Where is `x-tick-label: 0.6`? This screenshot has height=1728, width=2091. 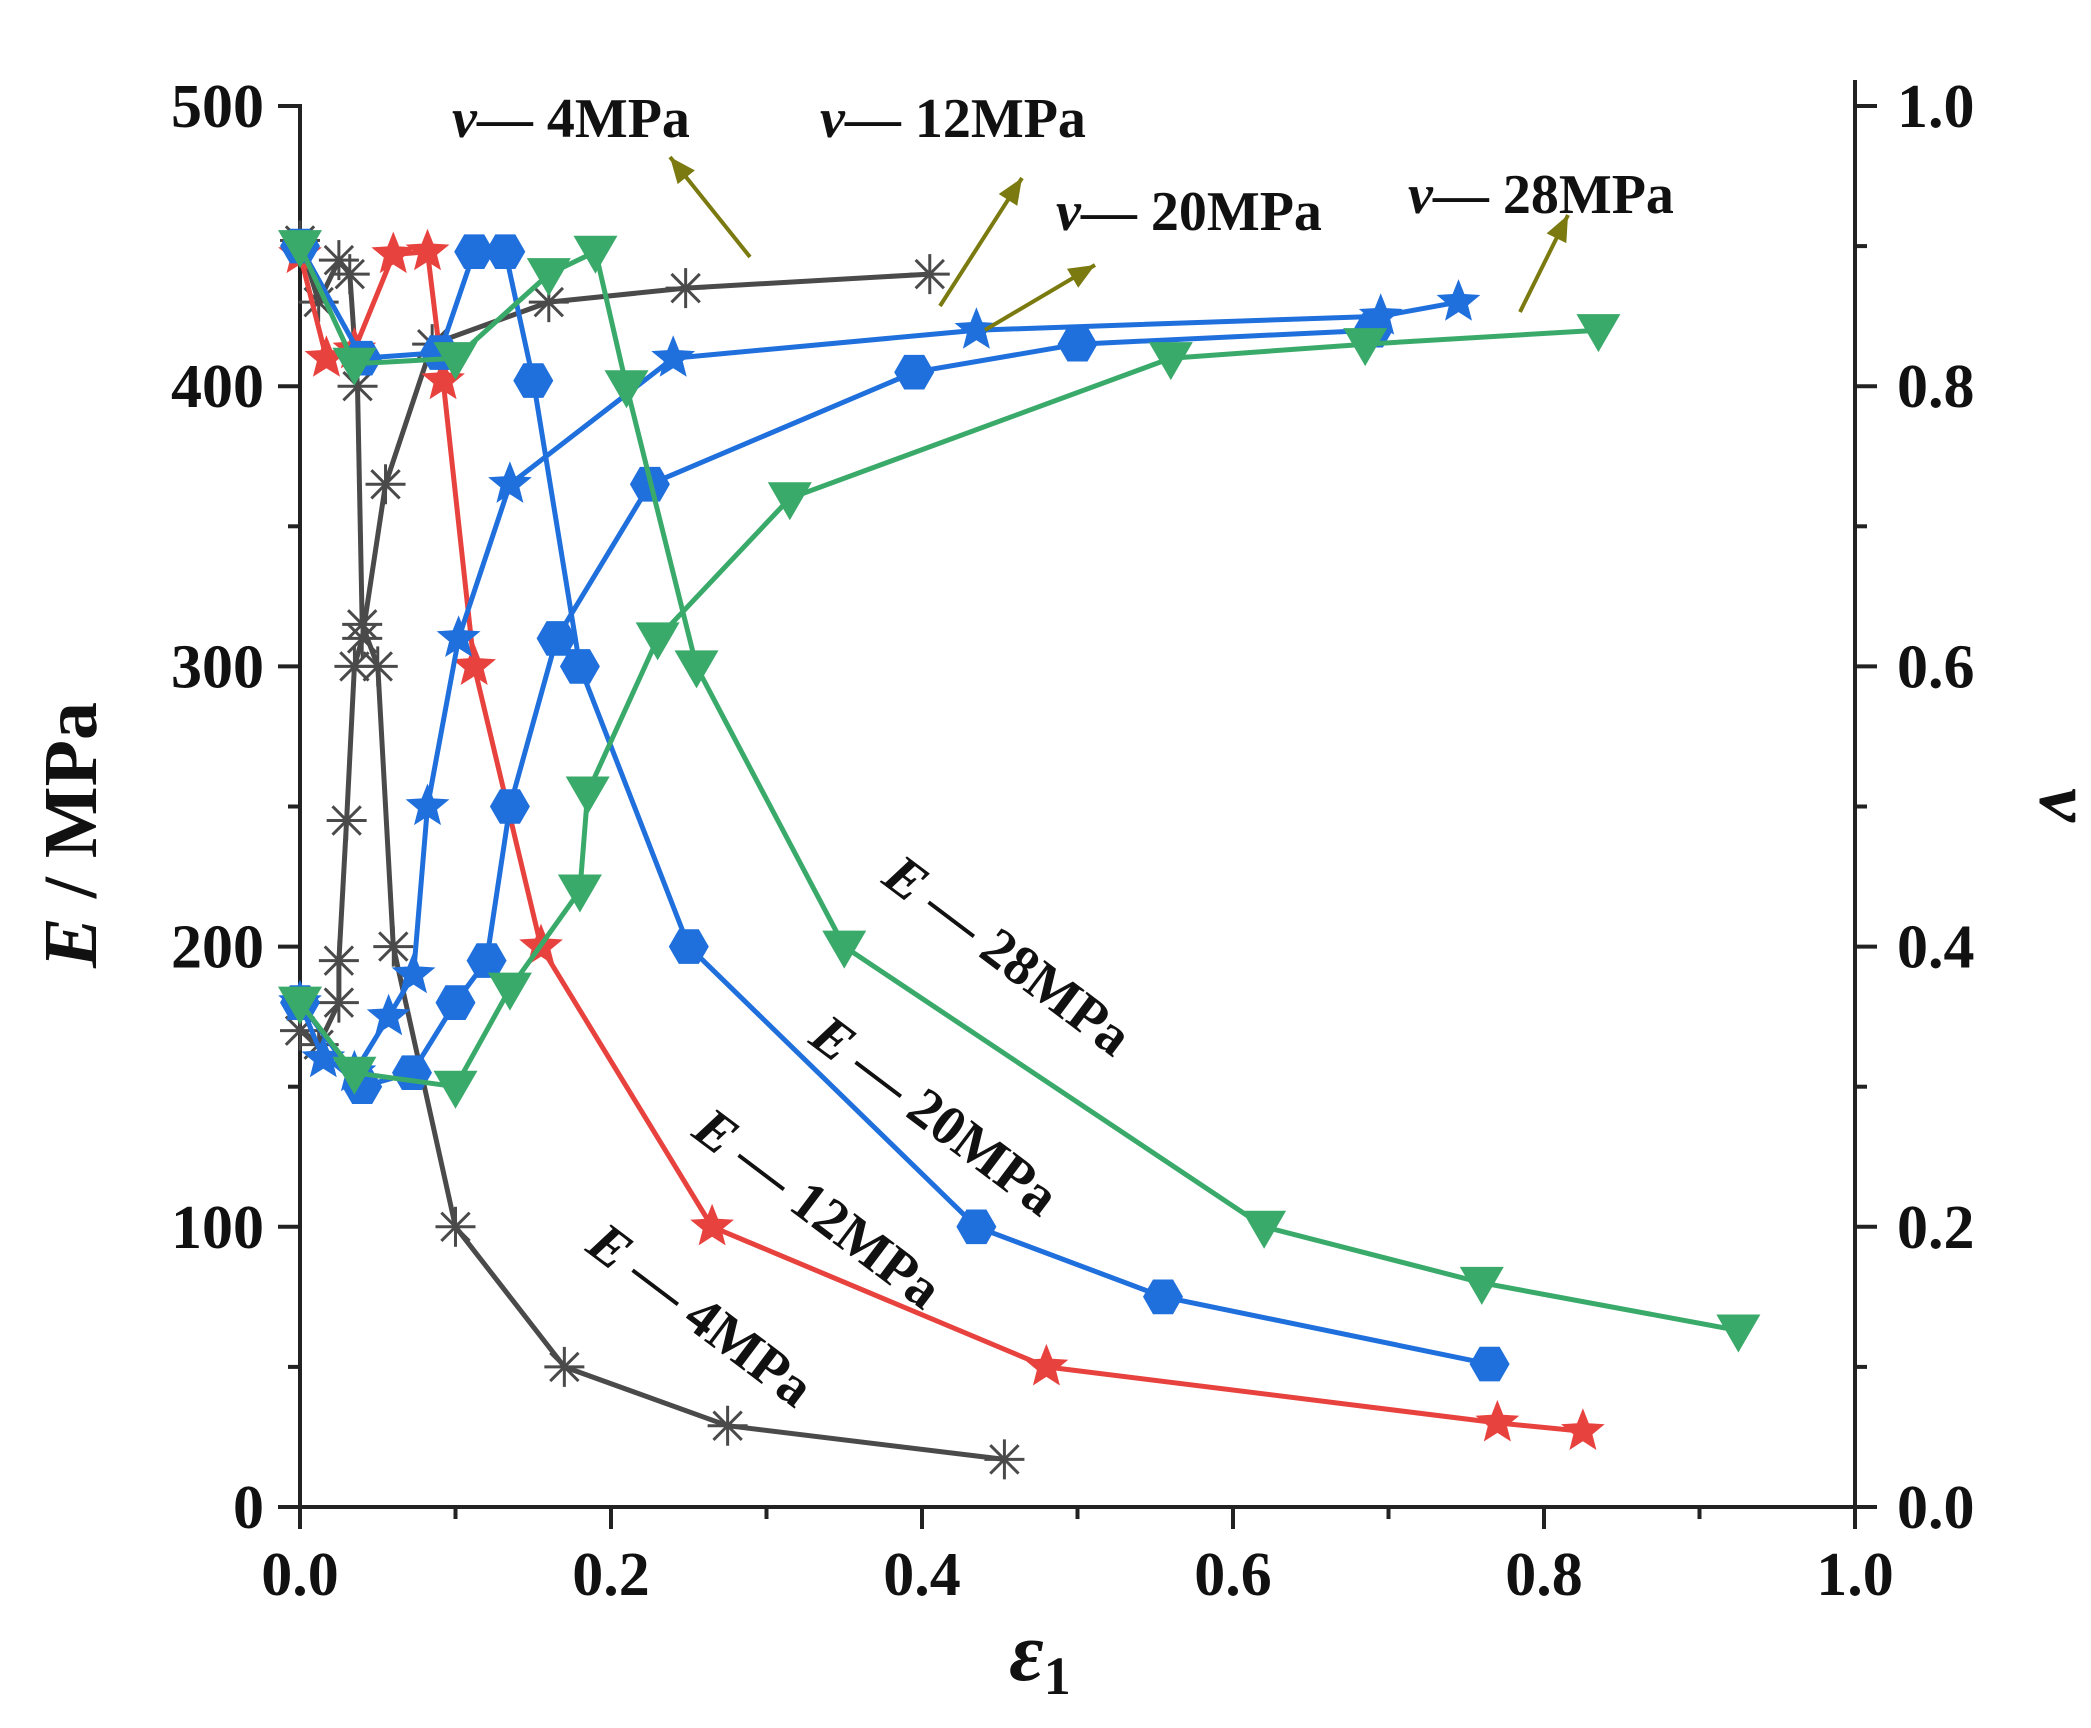
x-tick-label: 0.6 is located at coordinates (1233, 1575).